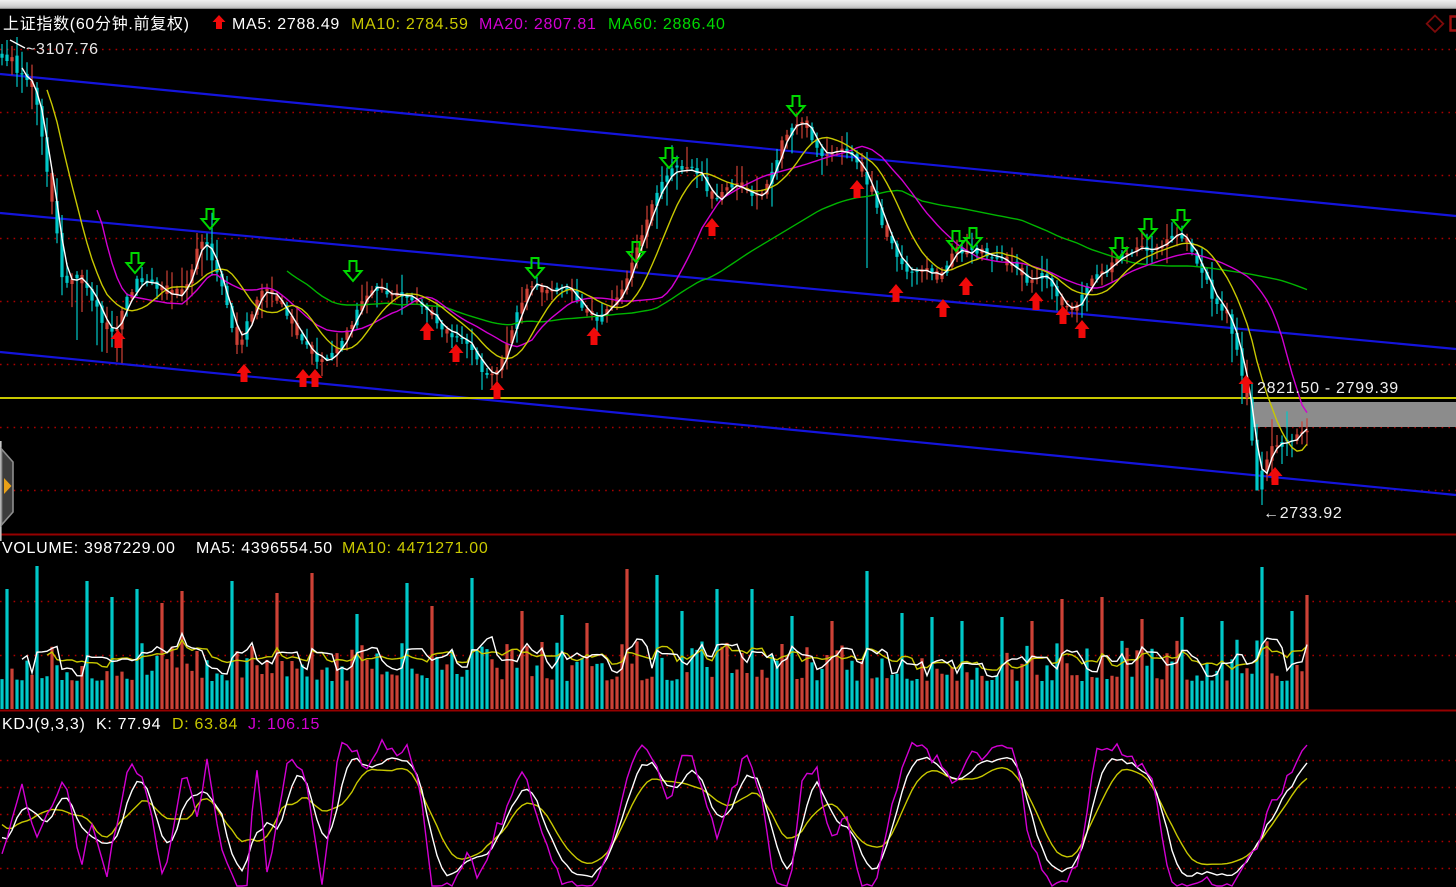 Image resolution: width=1456 pixels, height=887 pixels. Describe the element at coordinates (1328, 388) in the screenshot. I see `svg-text: 2821.50 - 2799.39` at that location.